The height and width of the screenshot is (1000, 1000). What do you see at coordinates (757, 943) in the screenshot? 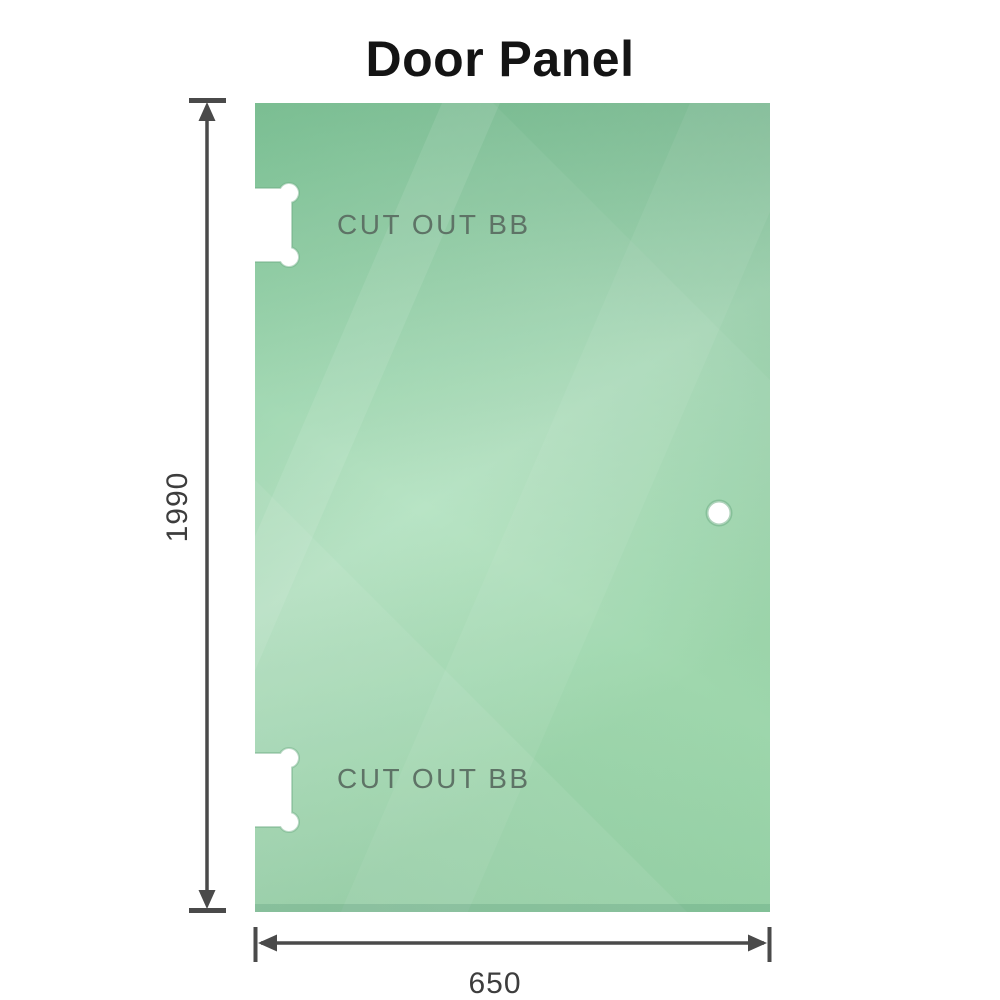
I see `width-dim-arrow-right` at bounding box center [757, 943].